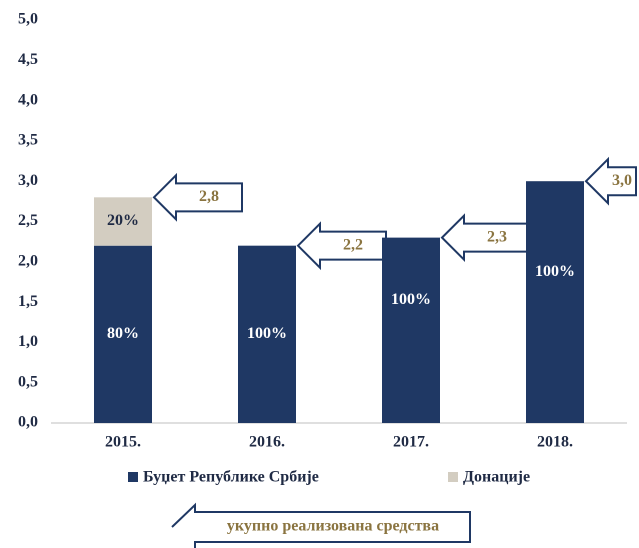 The image size is (639, 548). I want to click on x-tick-label: 2018., so click(555, 442).